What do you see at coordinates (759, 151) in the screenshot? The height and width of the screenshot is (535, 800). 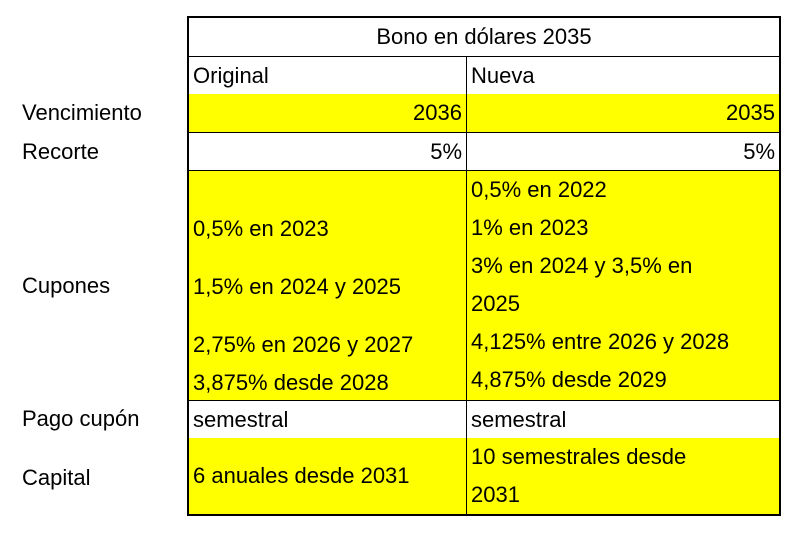 I see `recorte-nueva: 5%` at bounding box center [759, 151].